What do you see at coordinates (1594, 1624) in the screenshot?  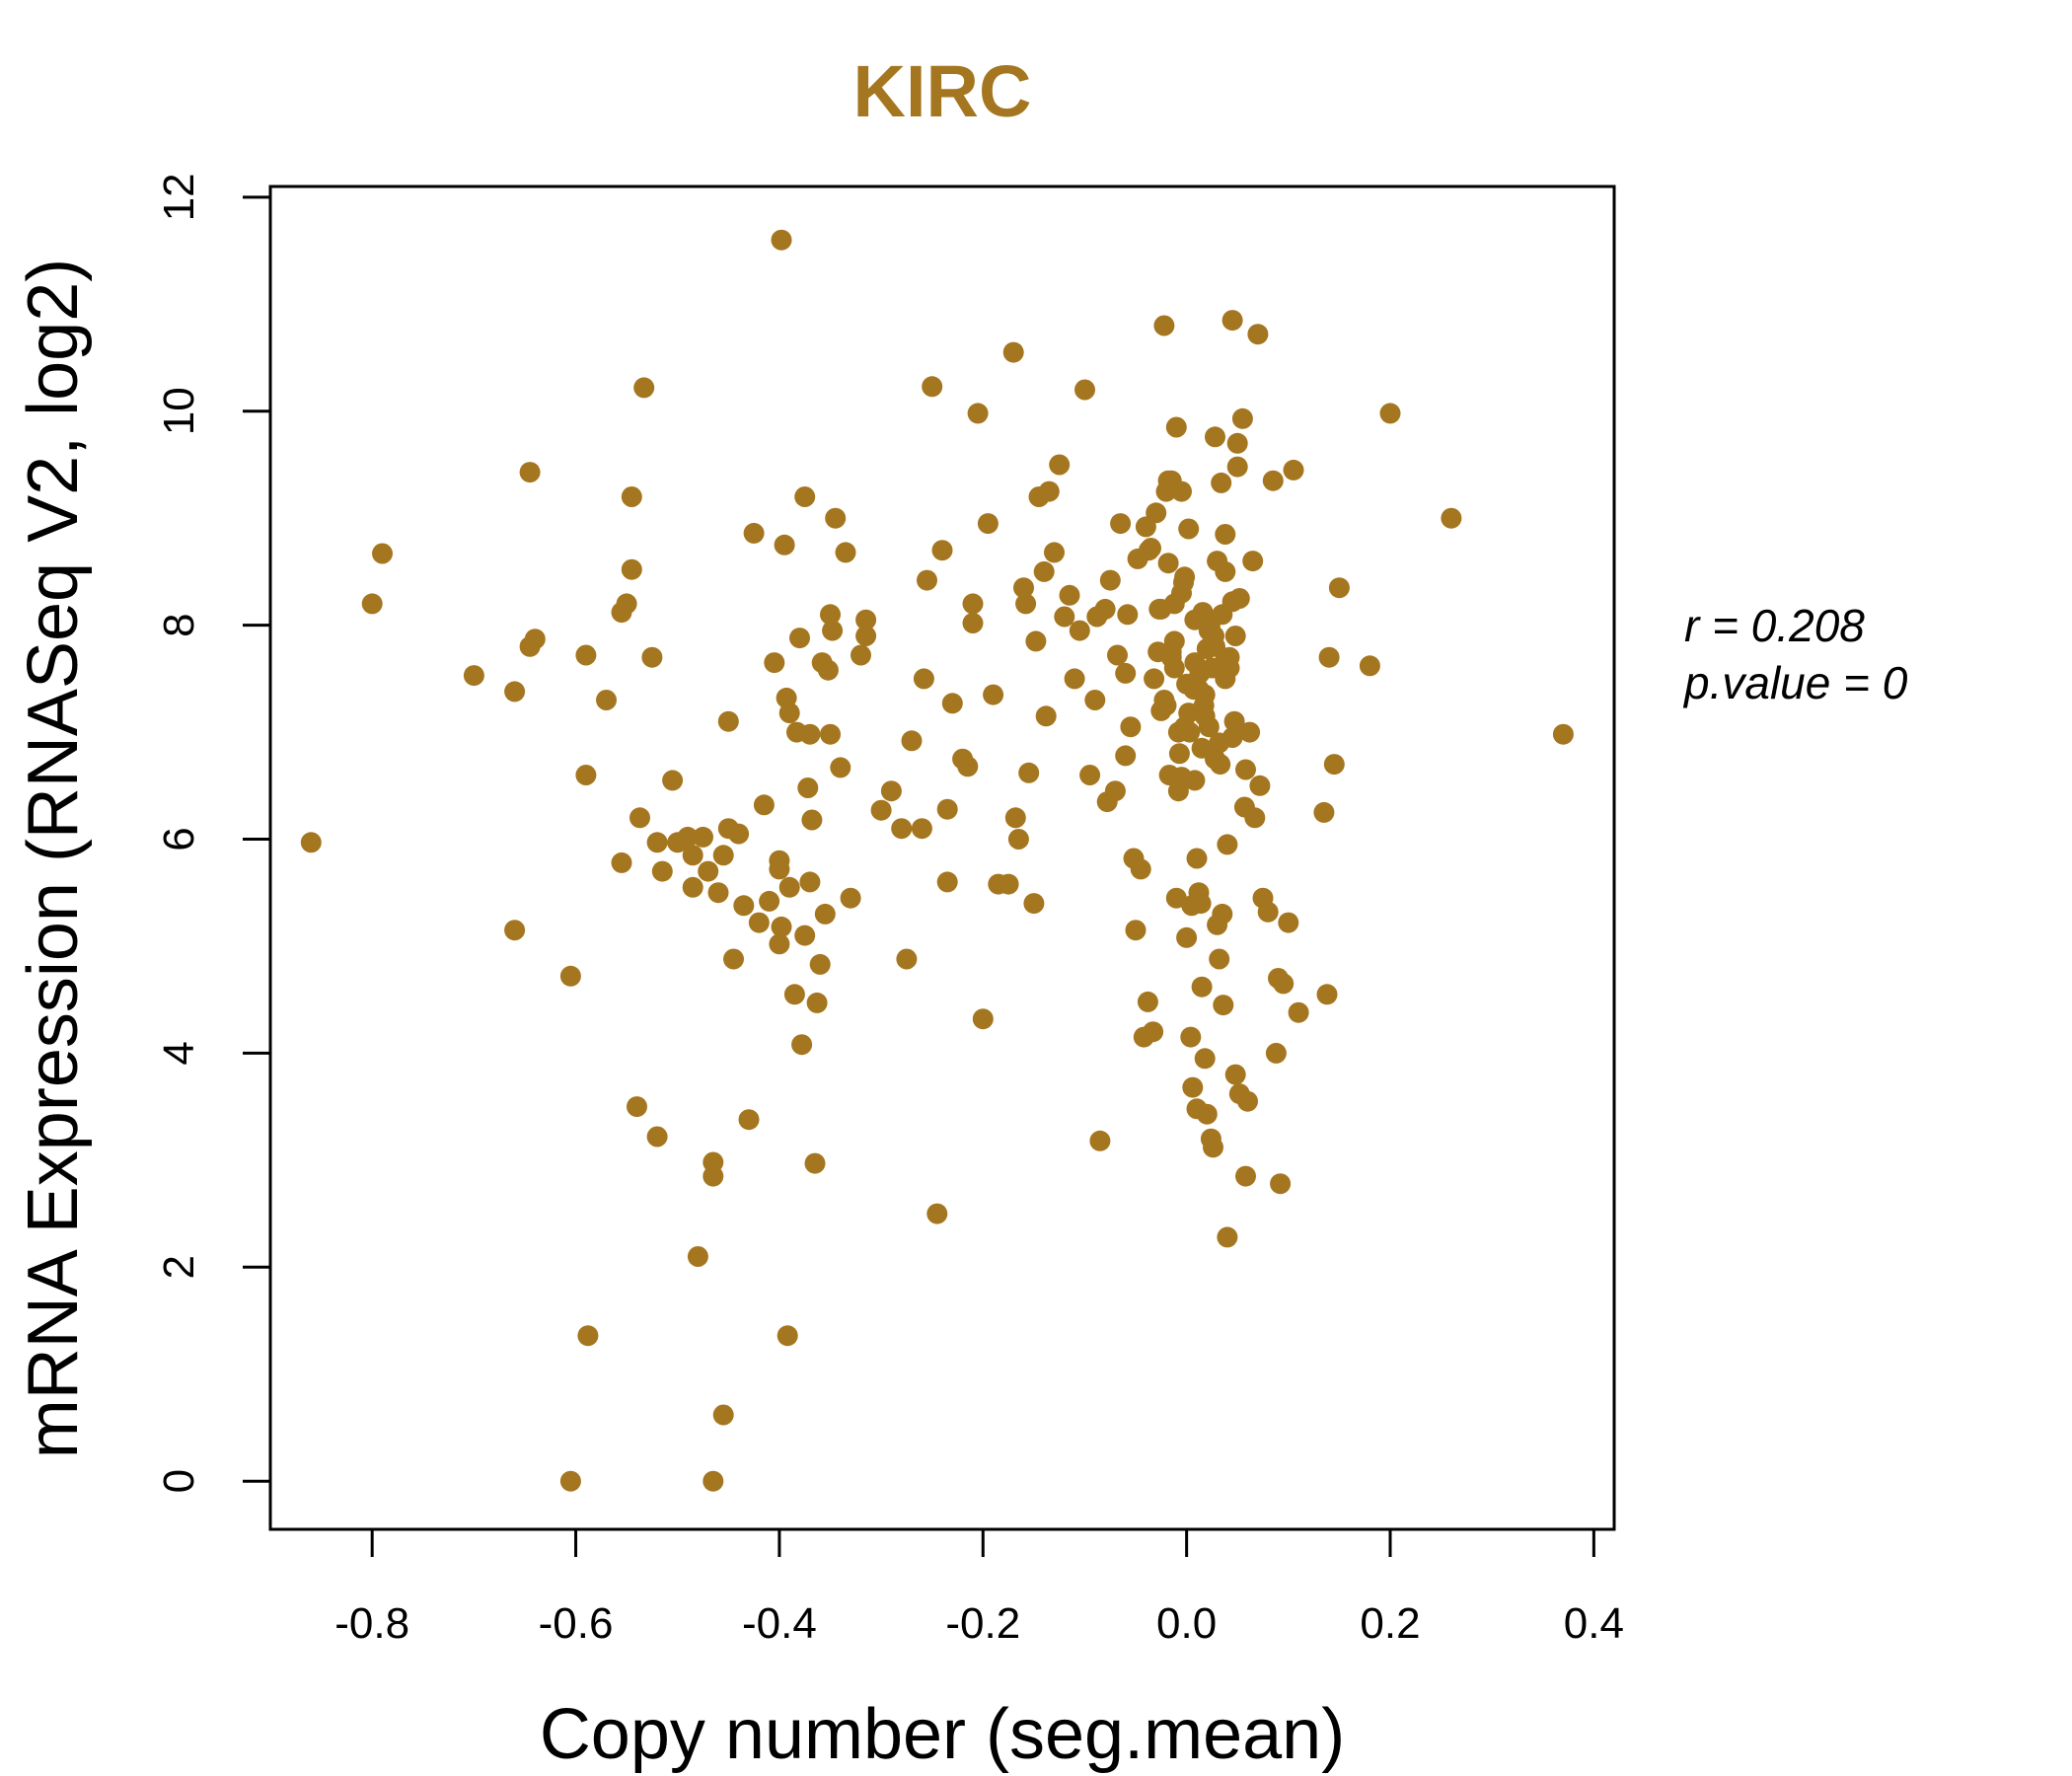 I see `x-tick-label: 0.4` at bounding box center [1594, 1624].